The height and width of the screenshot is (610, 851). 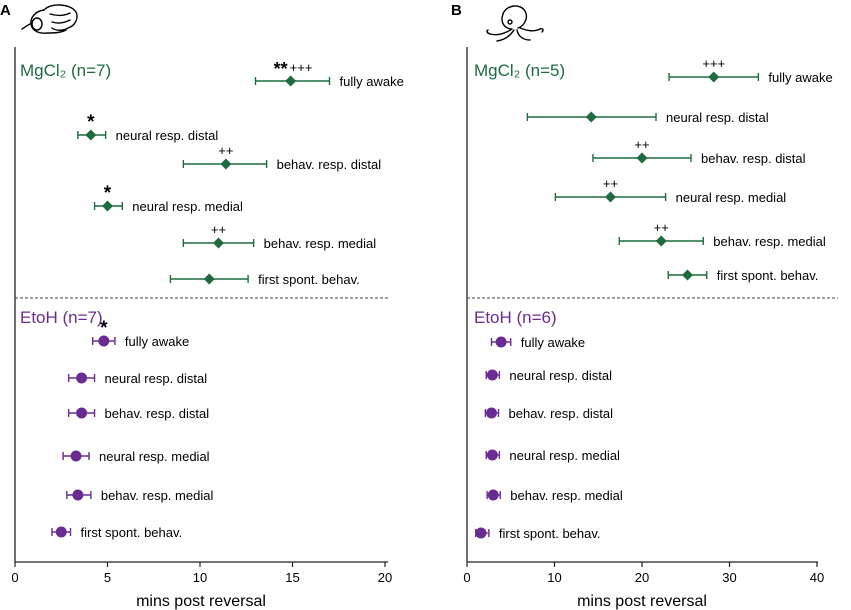 I want to click on data-point-group: neural resp. medial ++, so click(x=670, y=190).